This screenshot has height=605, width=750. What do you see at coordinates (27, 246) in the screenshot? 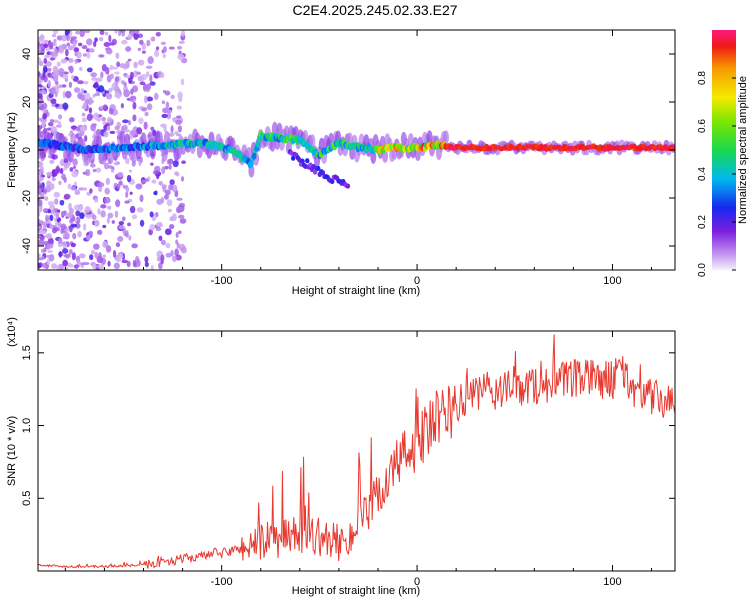
I see `spectrogram-ytick-label: -40` at bounding box center [27, 246].